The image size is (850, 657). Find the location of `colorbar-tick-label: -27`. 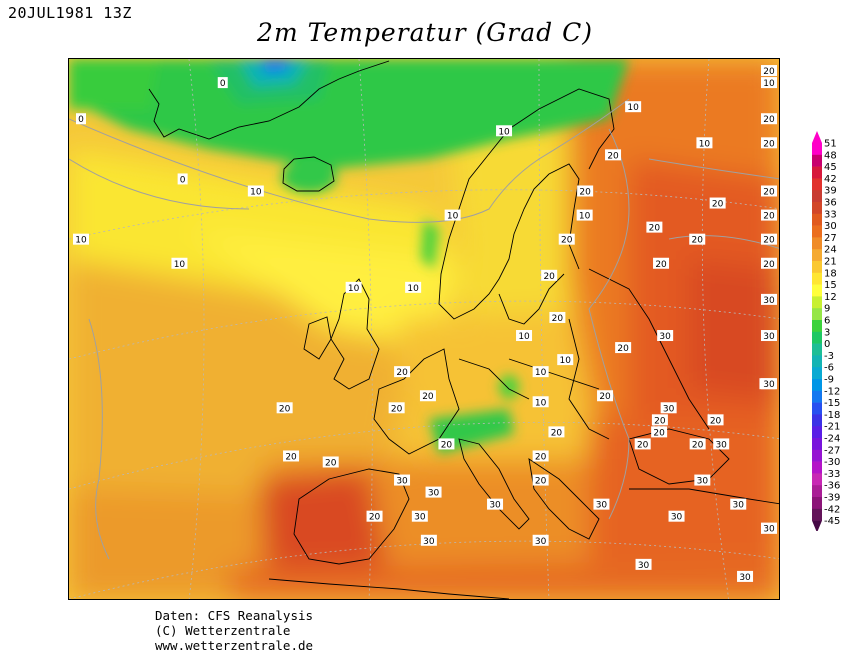

colorbar-tick-label: -27 is located at coordinates (832, 450).